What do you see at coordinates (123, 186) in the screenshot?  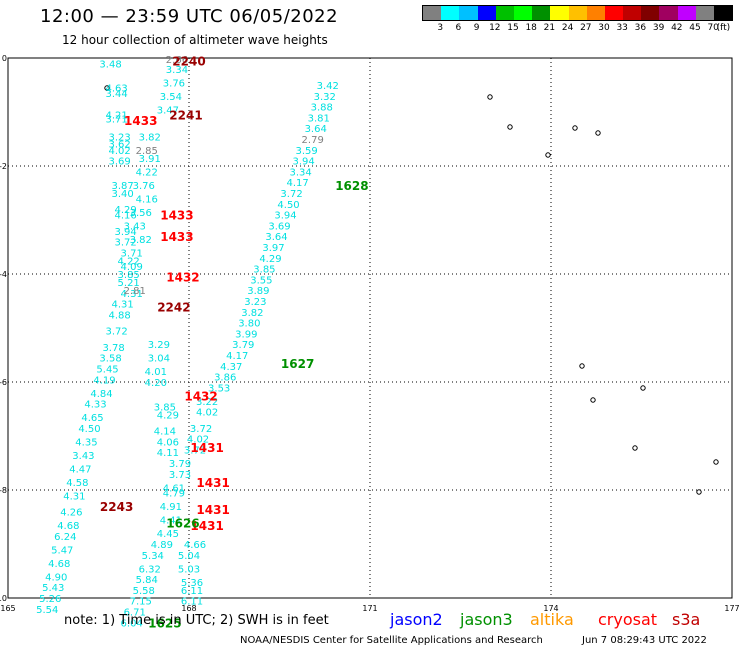 I see `swh-label: 3.87` at bounding box center [123, 186].